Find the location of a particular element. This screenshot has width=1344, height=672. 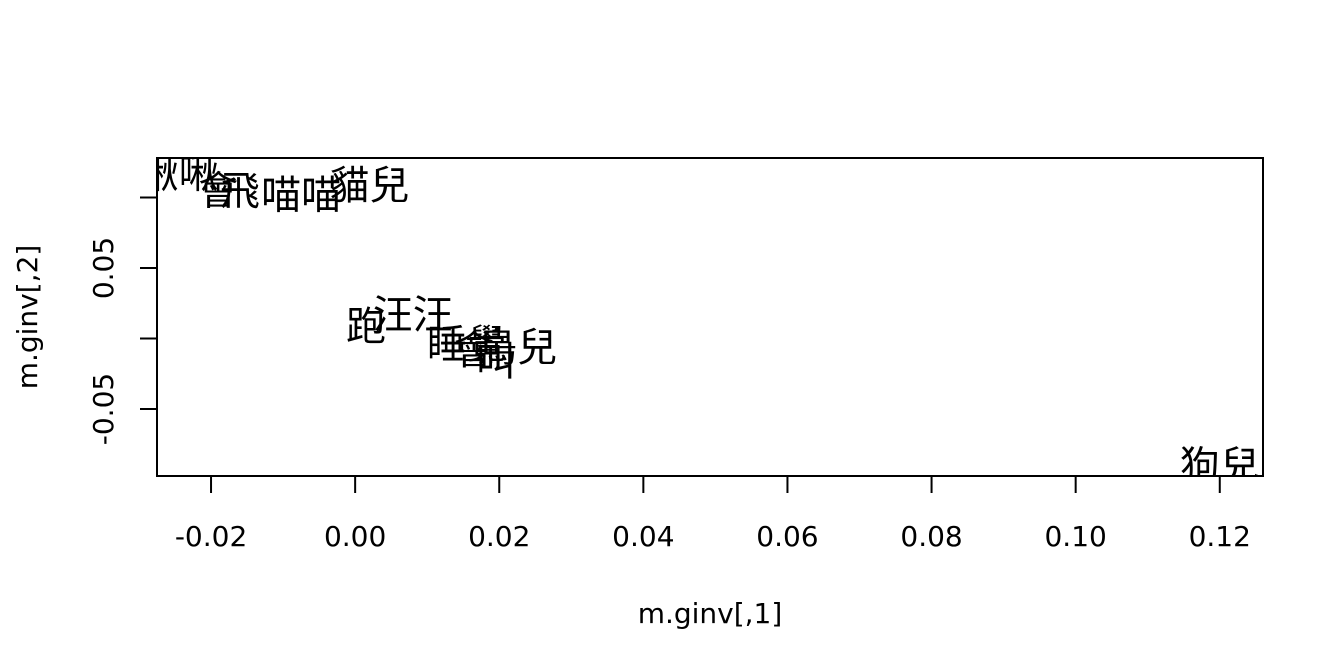

x-tick-label: 0.10 is located at coordinates (1075, 536).